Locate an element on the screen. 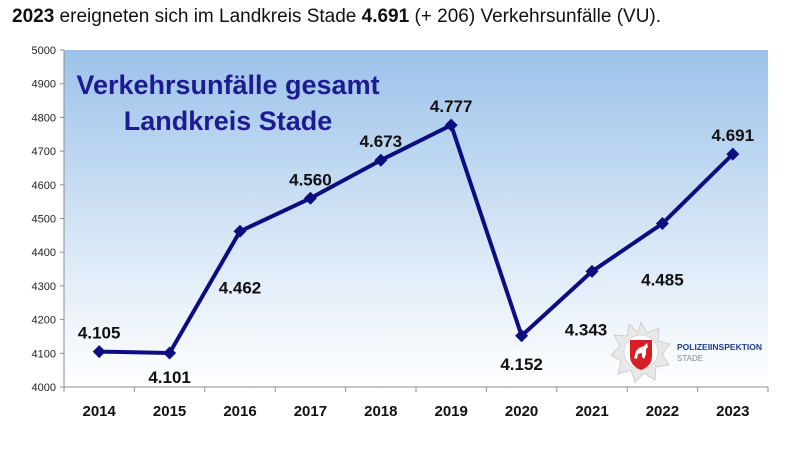 The image size is (800, 450). y-tick-label: 4200 is located at coordinates (44, 321).